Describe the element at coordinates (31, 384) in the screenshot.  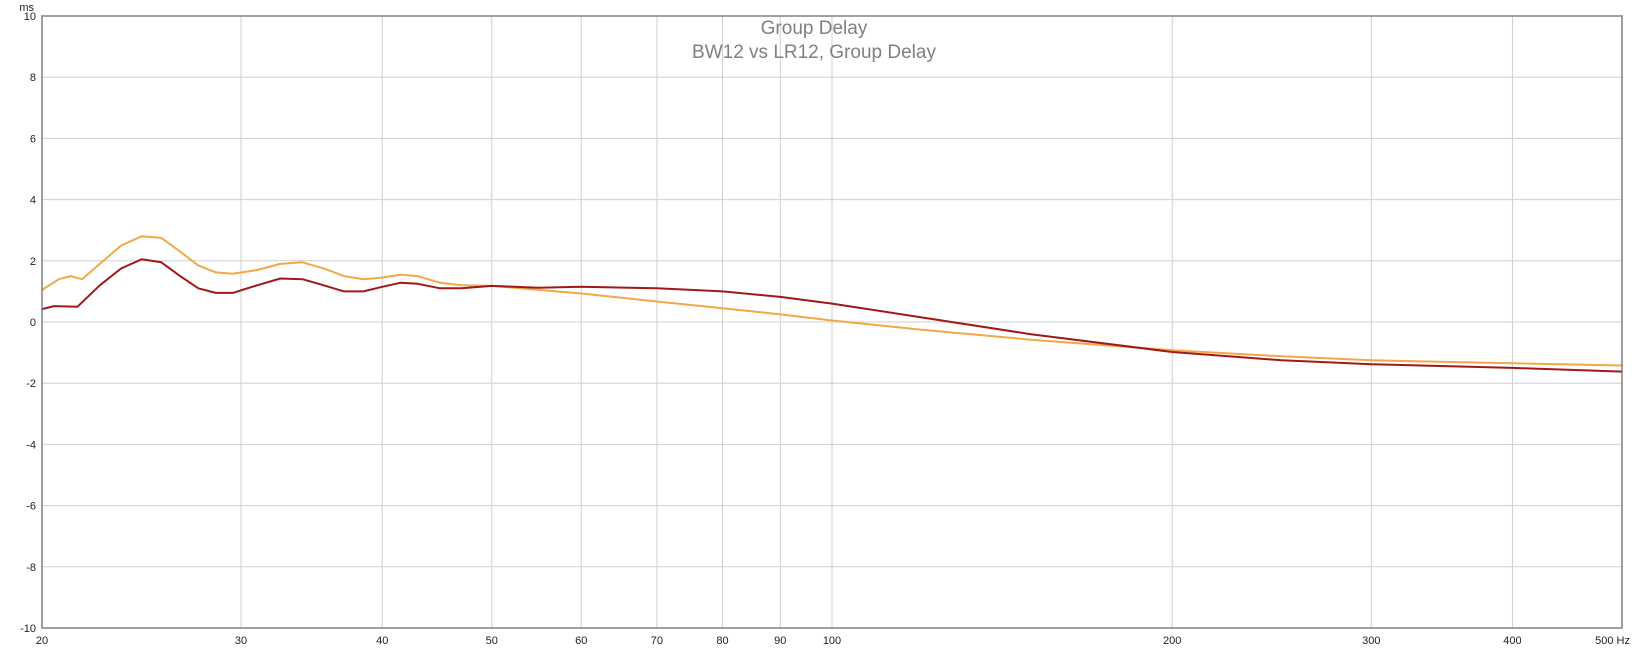
I see `y-tick-label: -2` at that location.